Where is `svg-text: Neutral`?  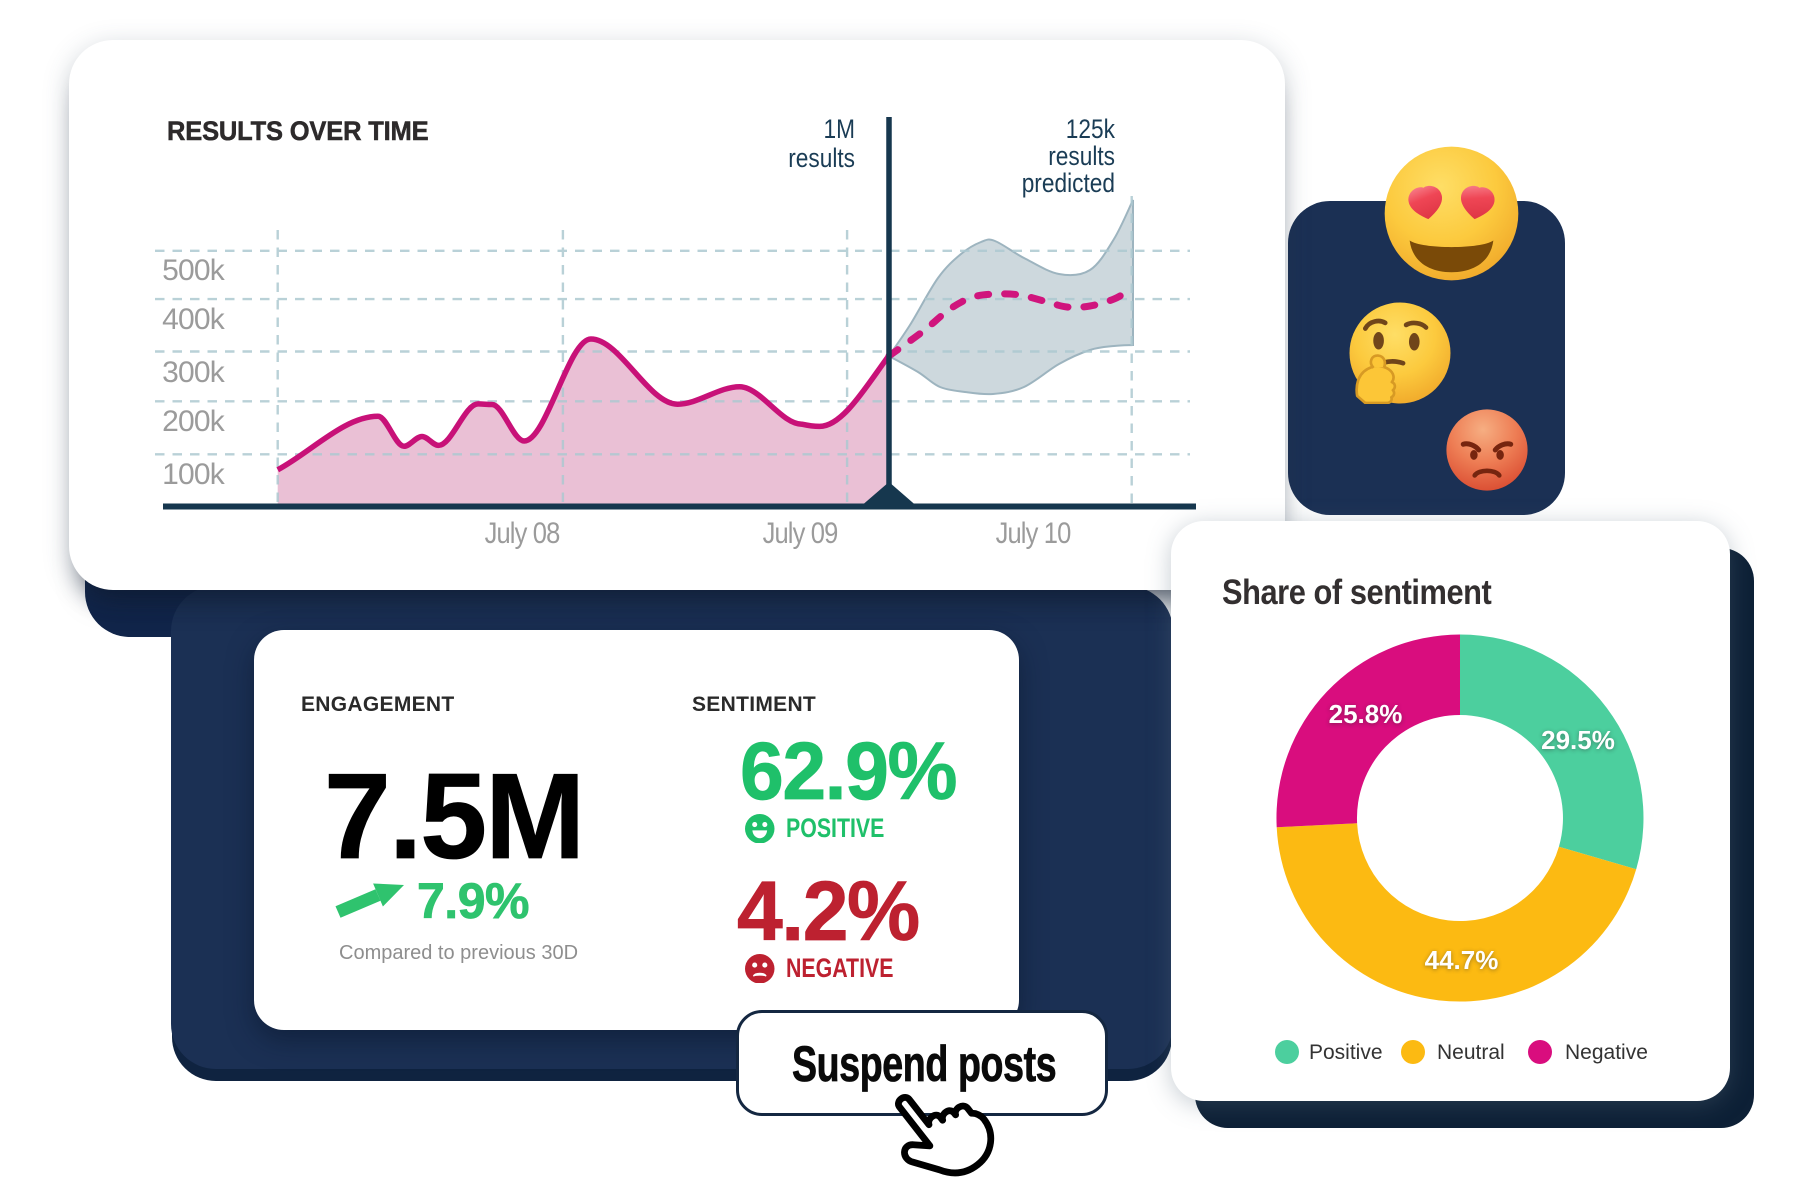 svg-text: Neutral is located at coordinates (1471, 1052).